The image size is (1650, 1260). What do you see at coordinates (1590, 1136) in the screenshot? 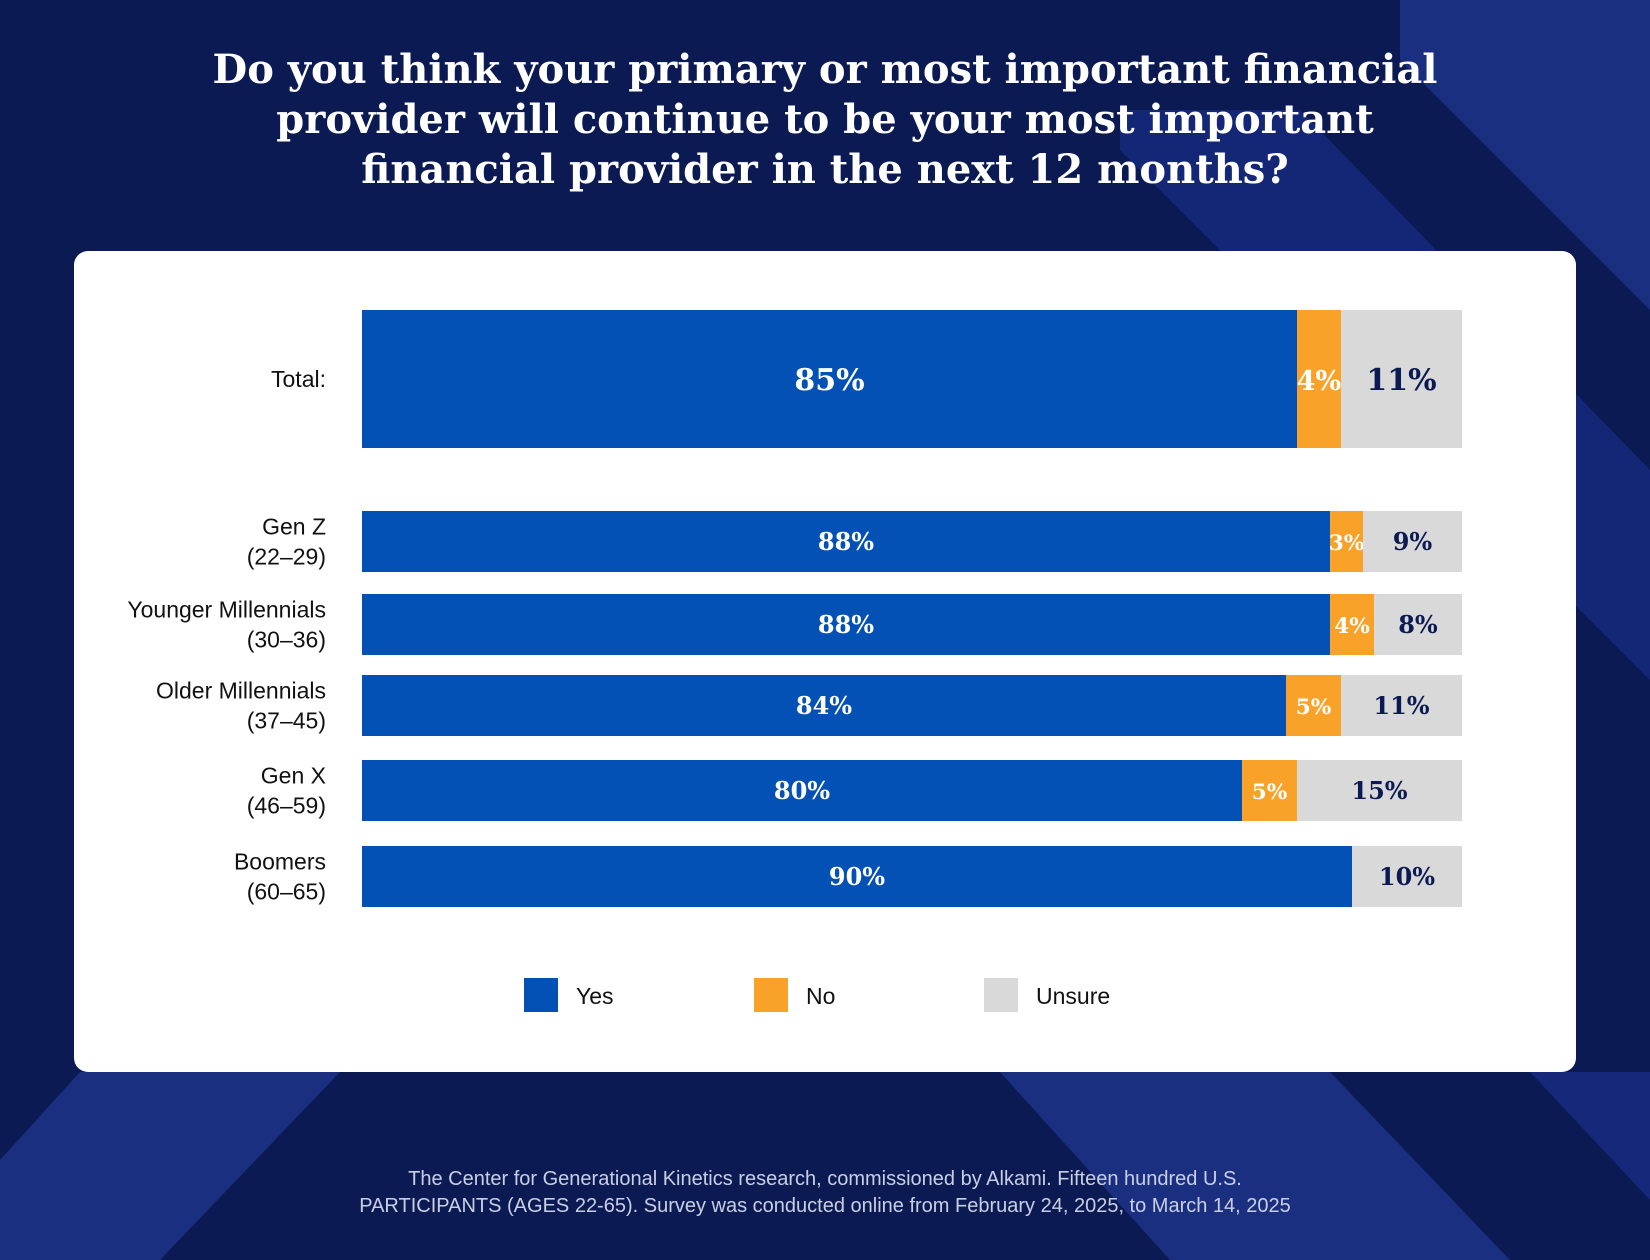
I see `stripe-bottom-corner` at bounding box center [1590, 1136].